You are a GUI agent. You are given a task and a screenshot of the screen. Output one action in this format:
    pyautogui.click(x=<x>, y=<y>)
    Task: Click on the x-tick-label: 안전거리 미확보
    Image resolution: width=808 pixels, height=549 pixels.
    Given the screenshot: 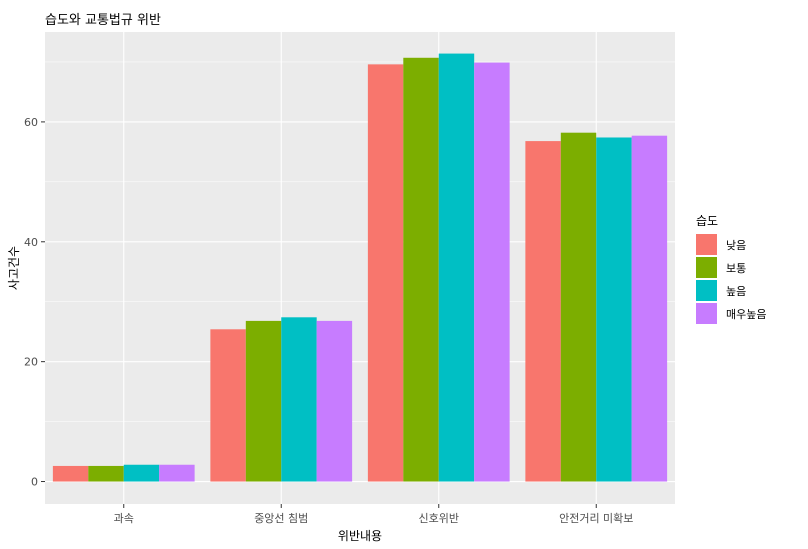 What is the action you would take?
    pyautogui.click(x=596, y=518)
    